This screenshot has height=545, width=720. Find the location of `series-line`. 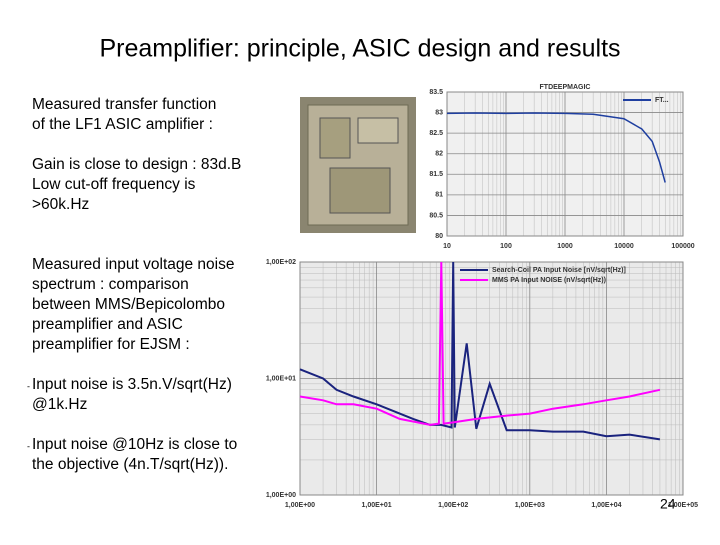

series-line is located at coordinates (556, 147).